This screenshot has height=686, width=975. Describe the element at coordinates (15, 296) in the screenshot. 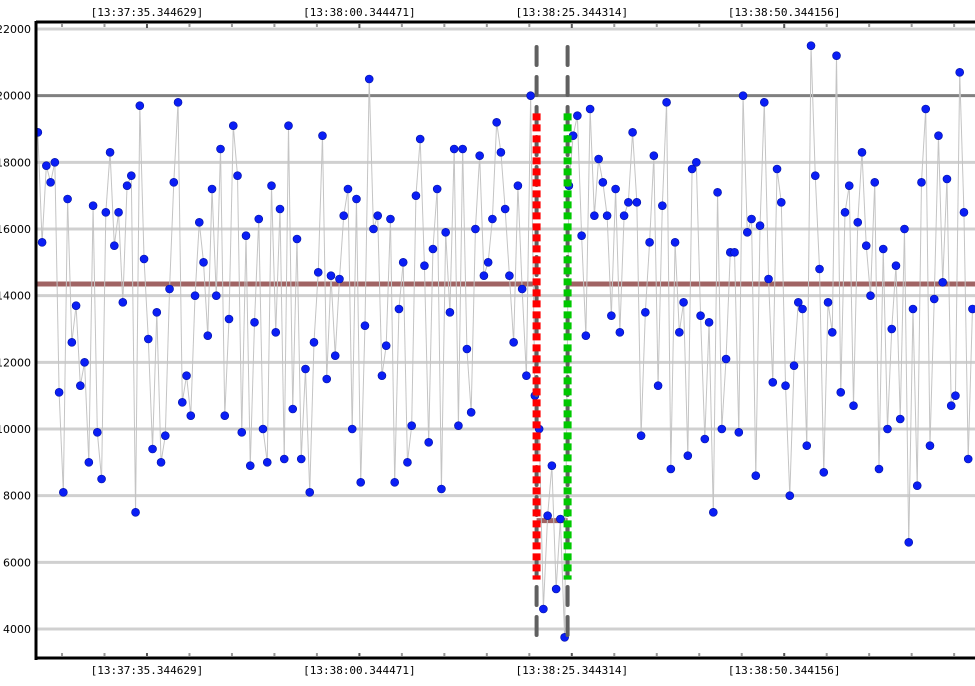

I see `y-tick-label: 14000` at that location.